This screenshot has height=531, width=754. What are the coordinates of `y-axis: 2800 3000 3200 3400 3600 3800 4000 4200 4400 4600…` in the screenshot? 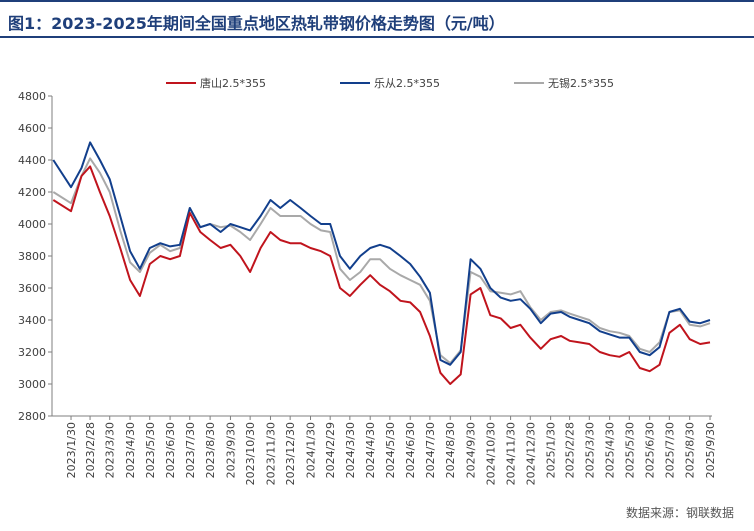 It's located at (35, 256).